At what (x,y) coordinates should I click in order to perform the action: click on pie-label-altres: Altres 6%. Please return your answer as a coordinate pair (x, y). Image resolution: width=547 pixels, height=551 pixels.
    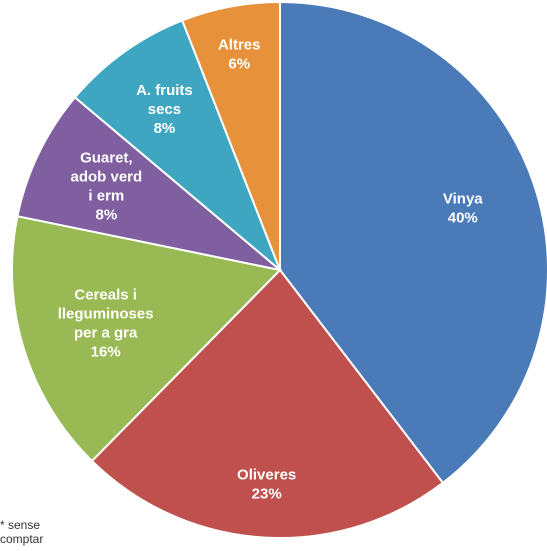
    Looking at the image, I should click on (239, 55).